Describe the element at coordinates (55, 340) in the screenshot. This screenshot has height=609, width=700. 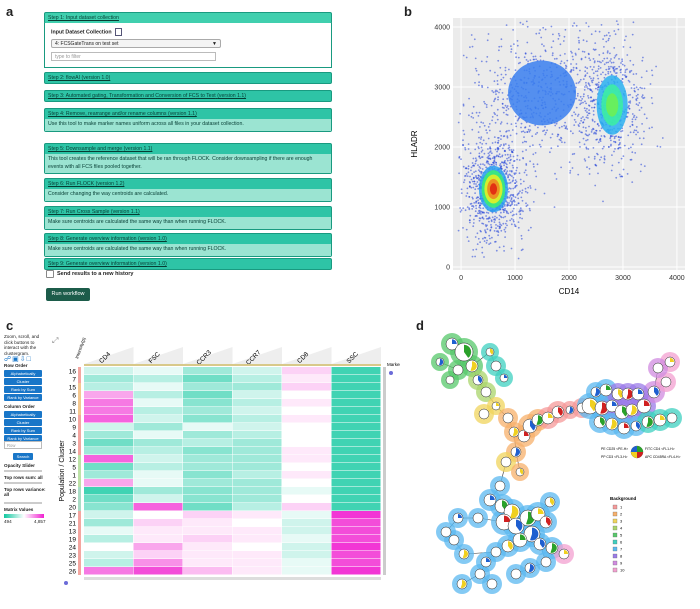
I see `expand-icon: ⤢` at that location.